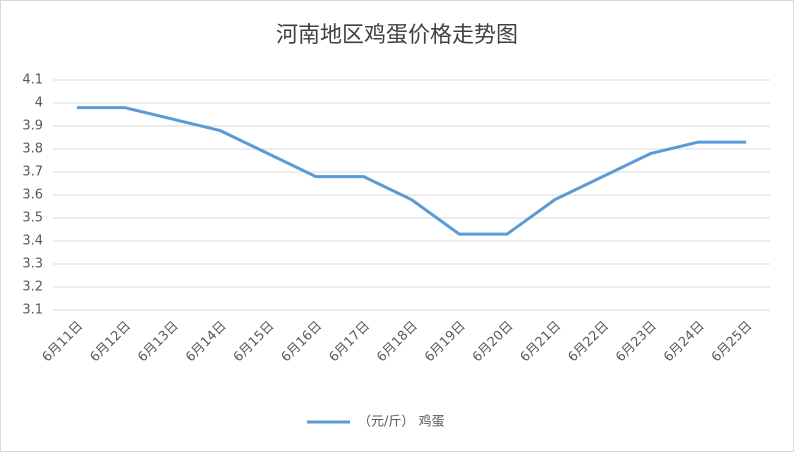 The height and width of the screenshot is (452, 794). Describe the element at coordinates (32, 241) in the screenshot. I see `y-tick-label: 3.4` at that location.